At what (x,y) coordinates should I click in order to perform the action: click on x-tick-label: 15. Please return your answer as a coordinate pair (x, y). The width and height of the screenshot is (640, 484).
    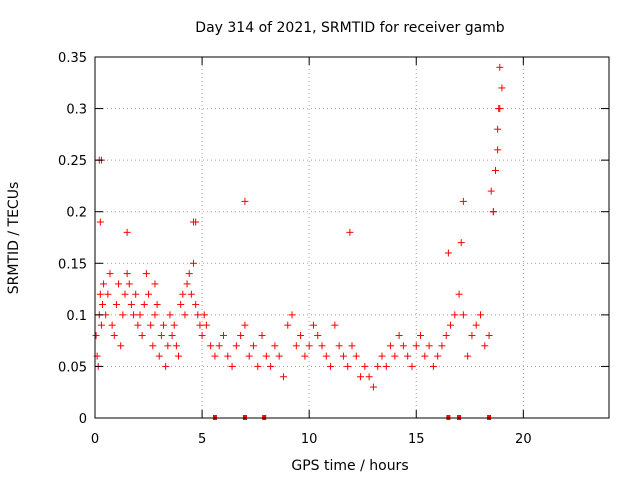
    Looking at the image, I should click on (416, 439).